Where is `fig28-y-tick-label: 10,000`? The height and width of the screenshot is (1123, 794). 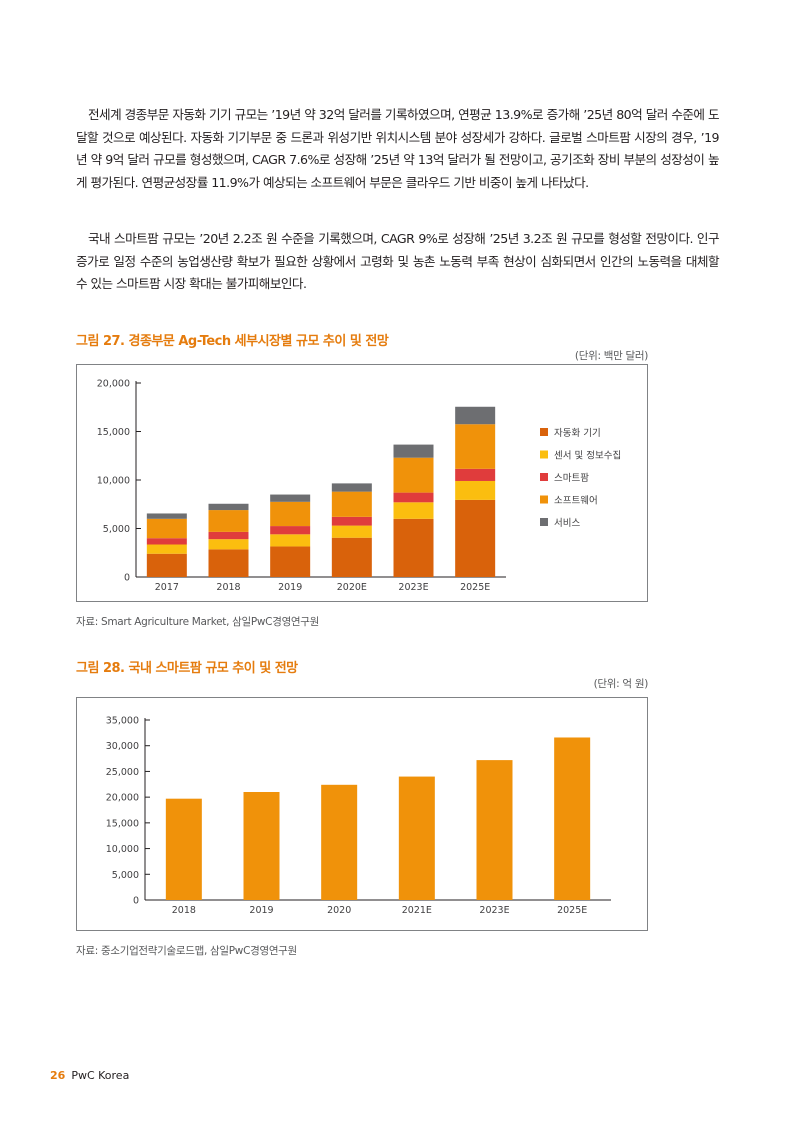 fig28-y-tick-label: 10,000 is located at coordinates (122, 849).